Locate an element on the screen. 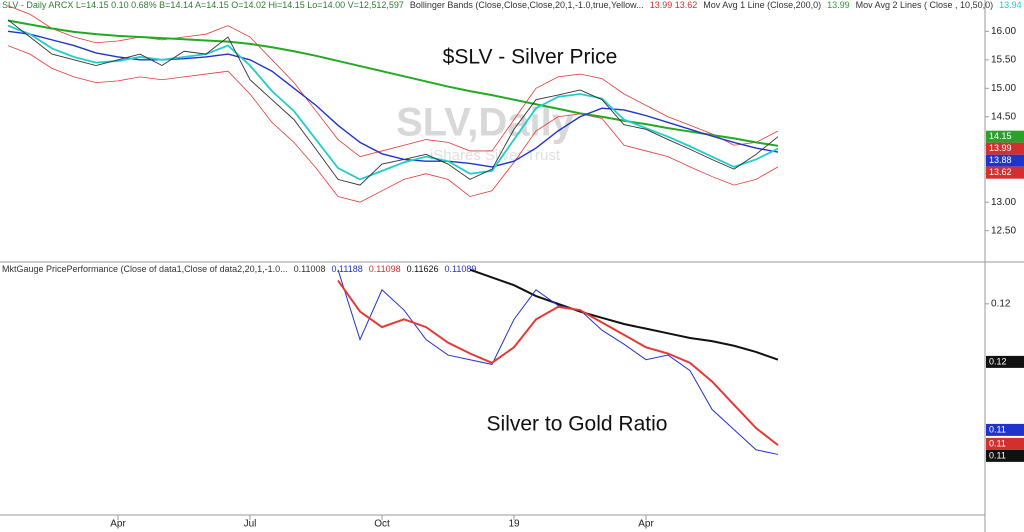  header-part: 0.11188 is located at coordinates (347, 269).